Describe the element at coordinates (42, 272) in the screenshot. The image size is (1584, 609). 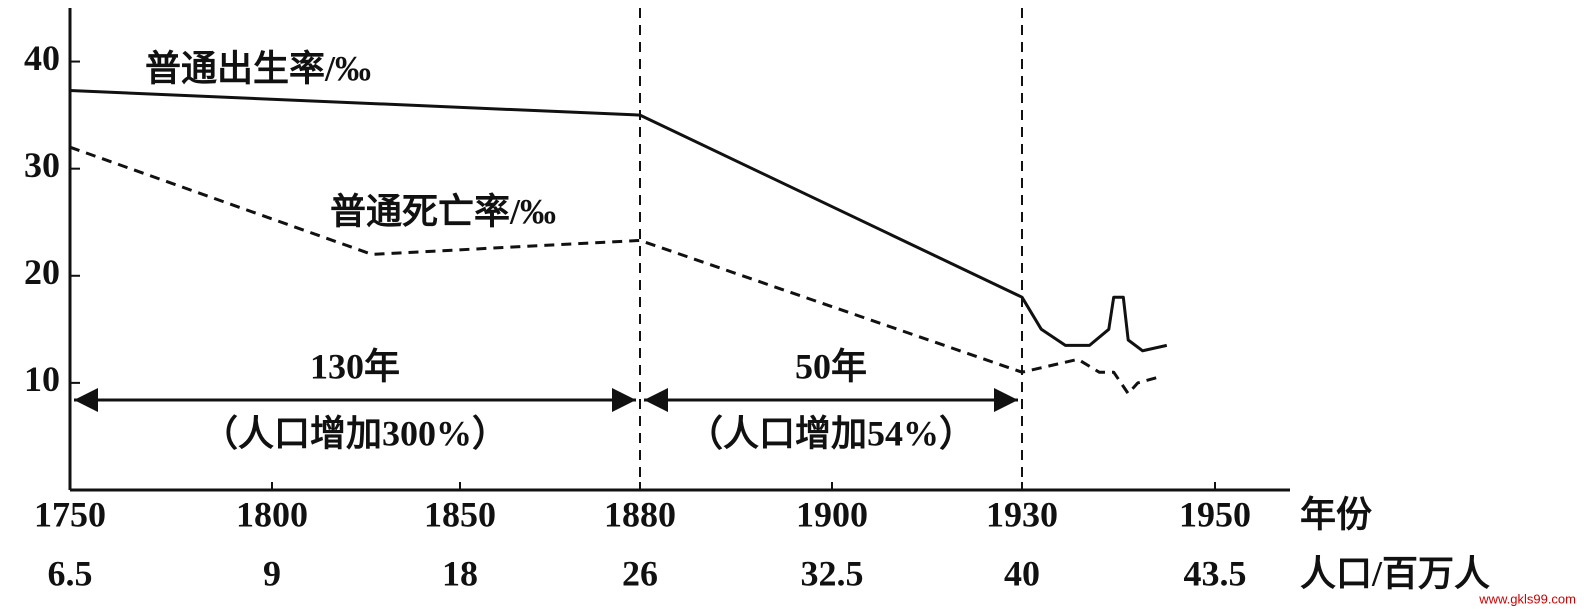
I see `y-tick-label: 20` at that location.